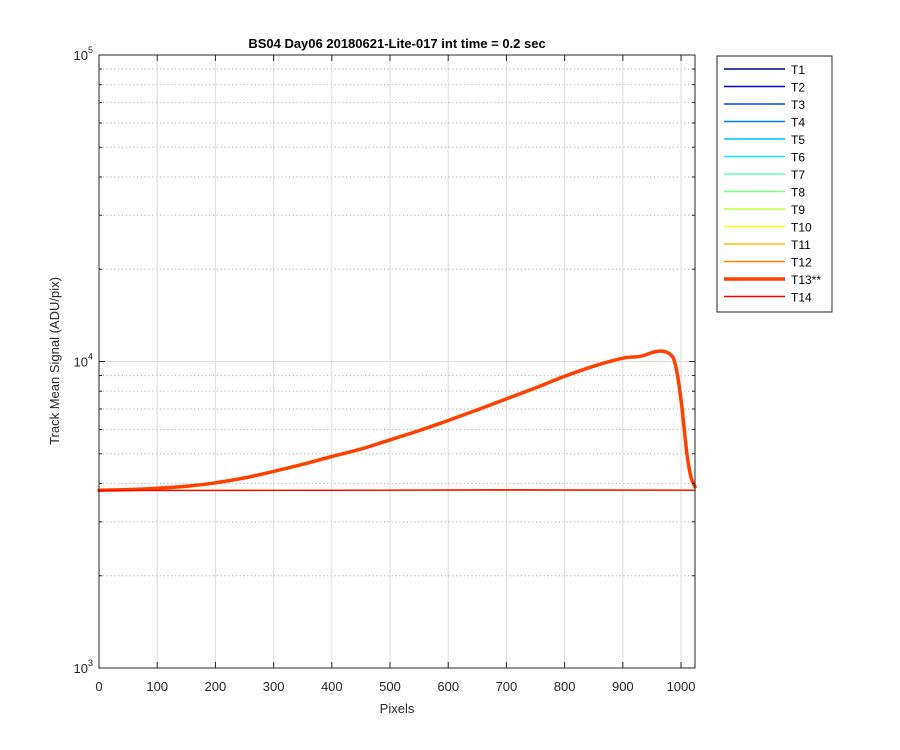  I want to click on legend: T1 T2 T3 T4 T5 T6 T7 T8 T9 T10 T11 T12 T13** T14, so click(774, 184).